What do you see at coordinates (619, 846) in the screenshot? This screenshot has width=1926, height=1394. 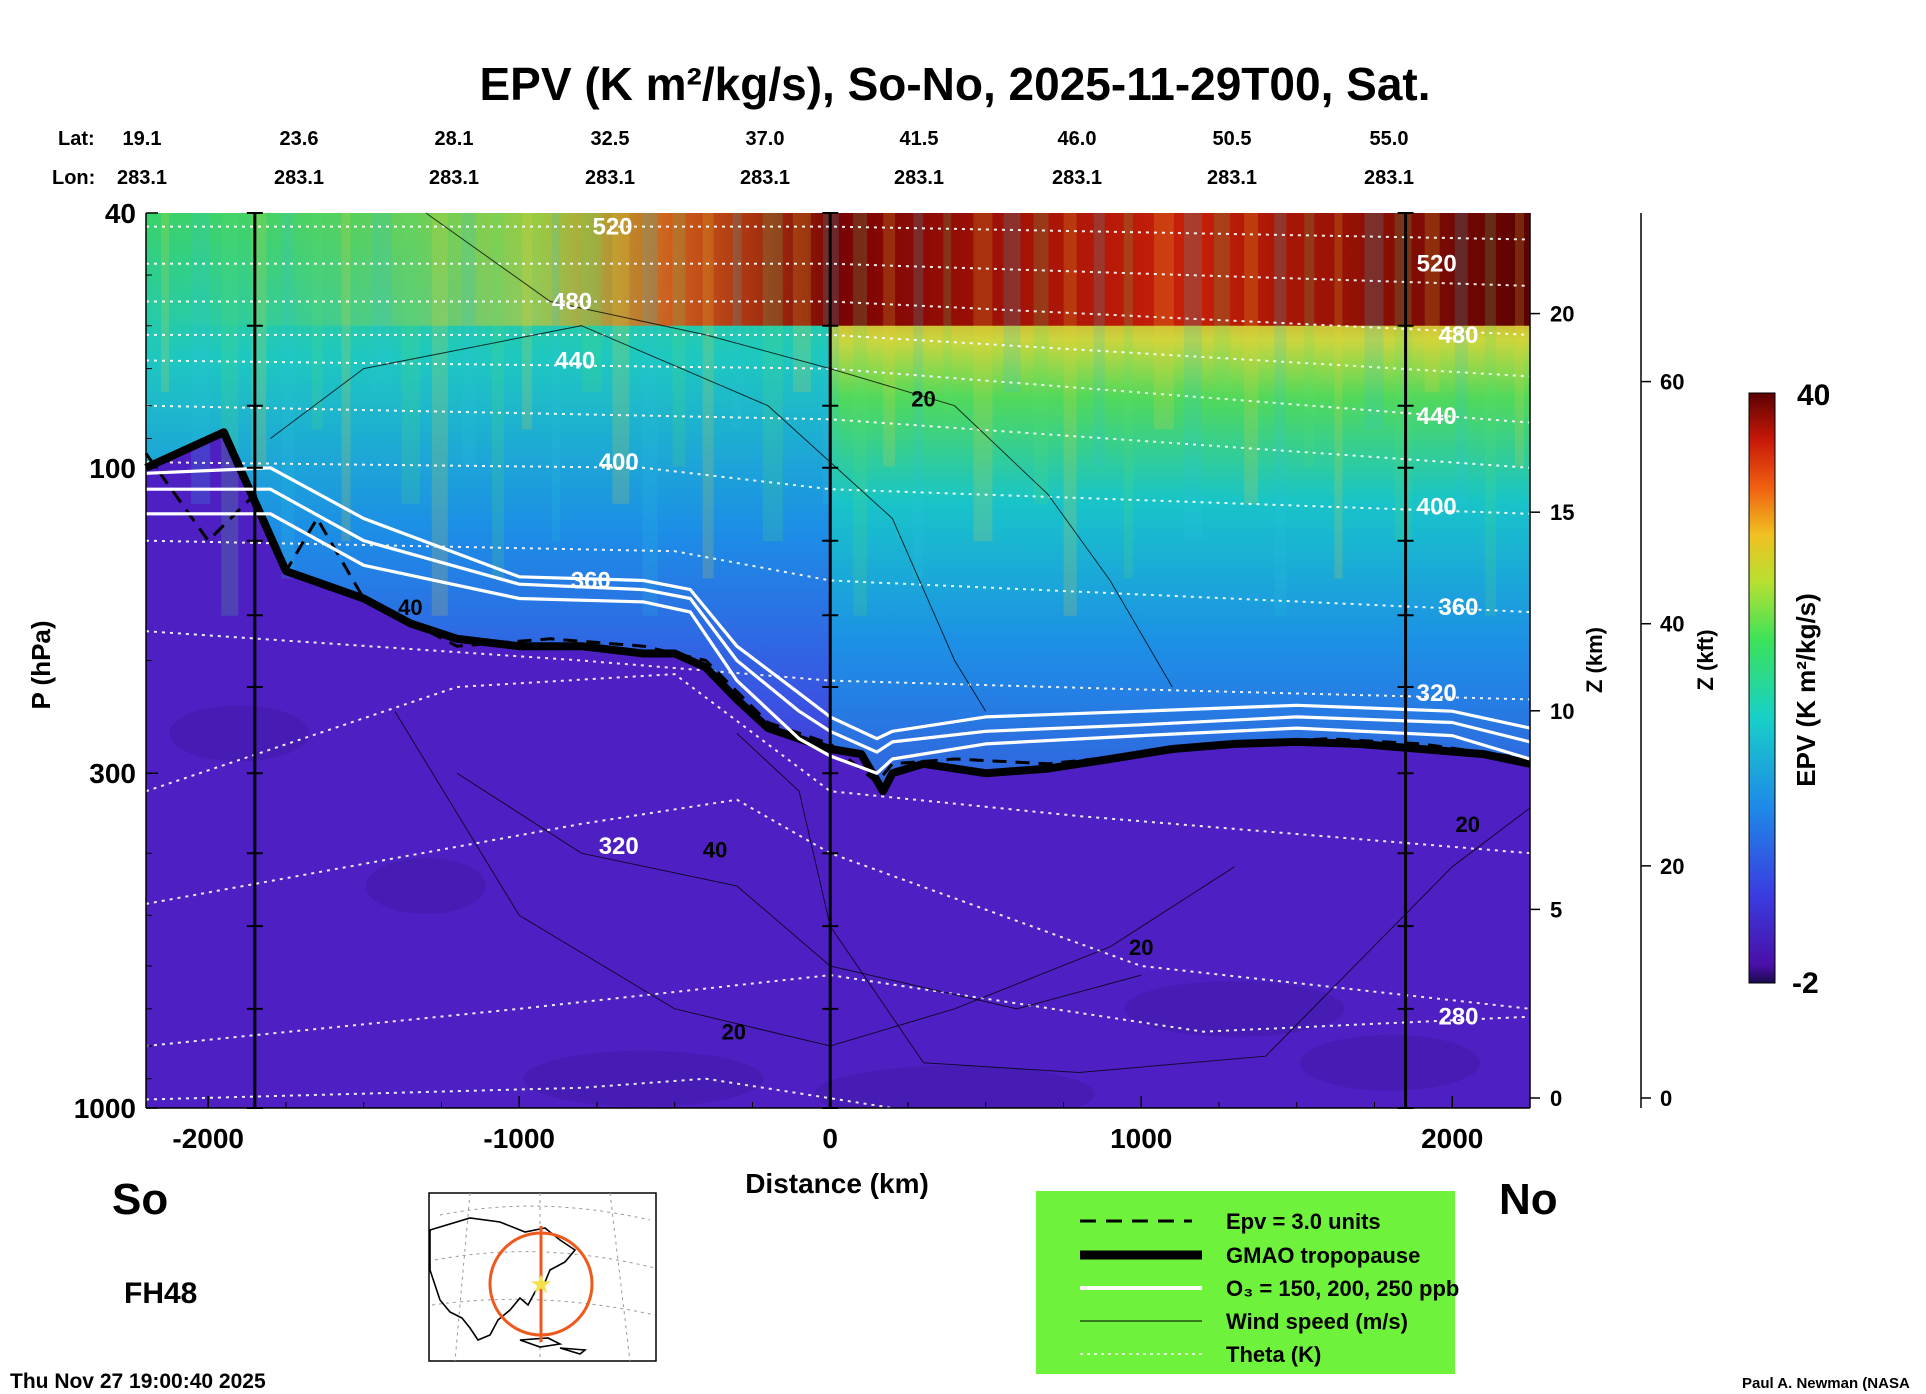 I see `theta-label: 320` at bounding box center [619, 846].